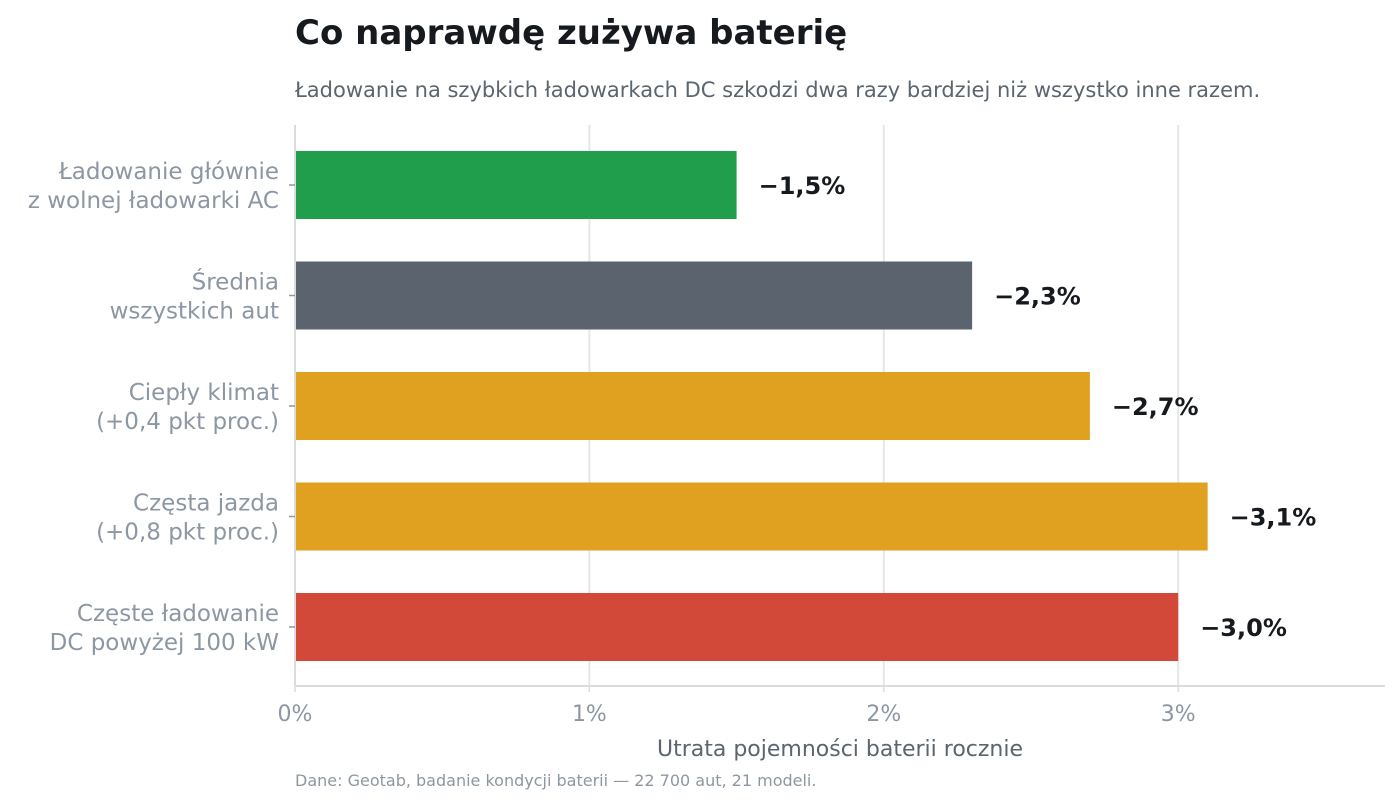 This screenshot has height=804, width=1400. I want to click on x-tick-label: 0%, so click(295, 714).